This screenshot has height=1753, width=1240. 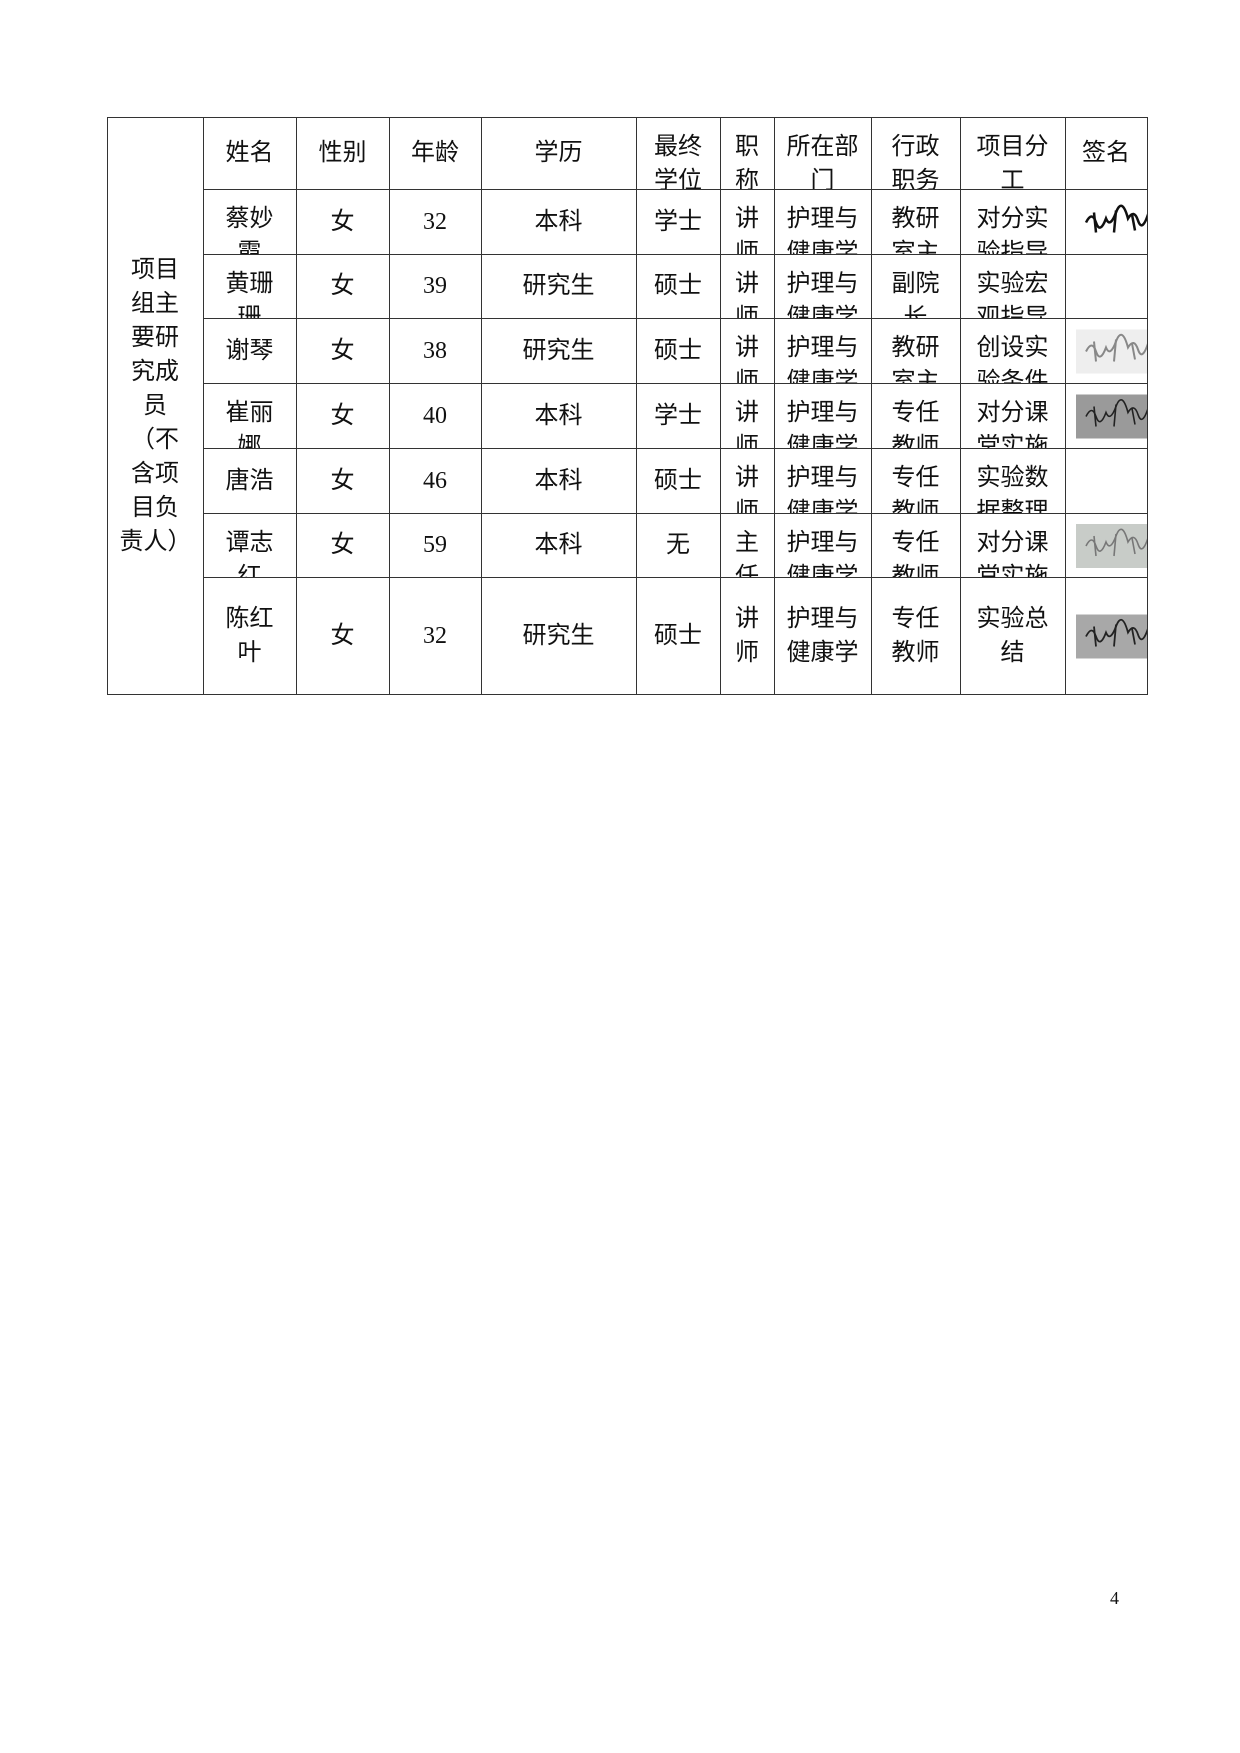 I want to click on data-cell: 实验宏观指导, so click(x=1012, y=286).